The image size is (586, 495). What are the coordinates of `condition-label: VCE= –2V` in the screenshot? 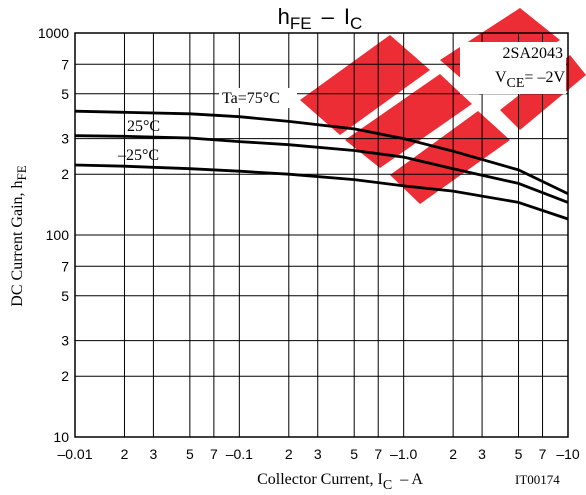 It's located at (530, 80).